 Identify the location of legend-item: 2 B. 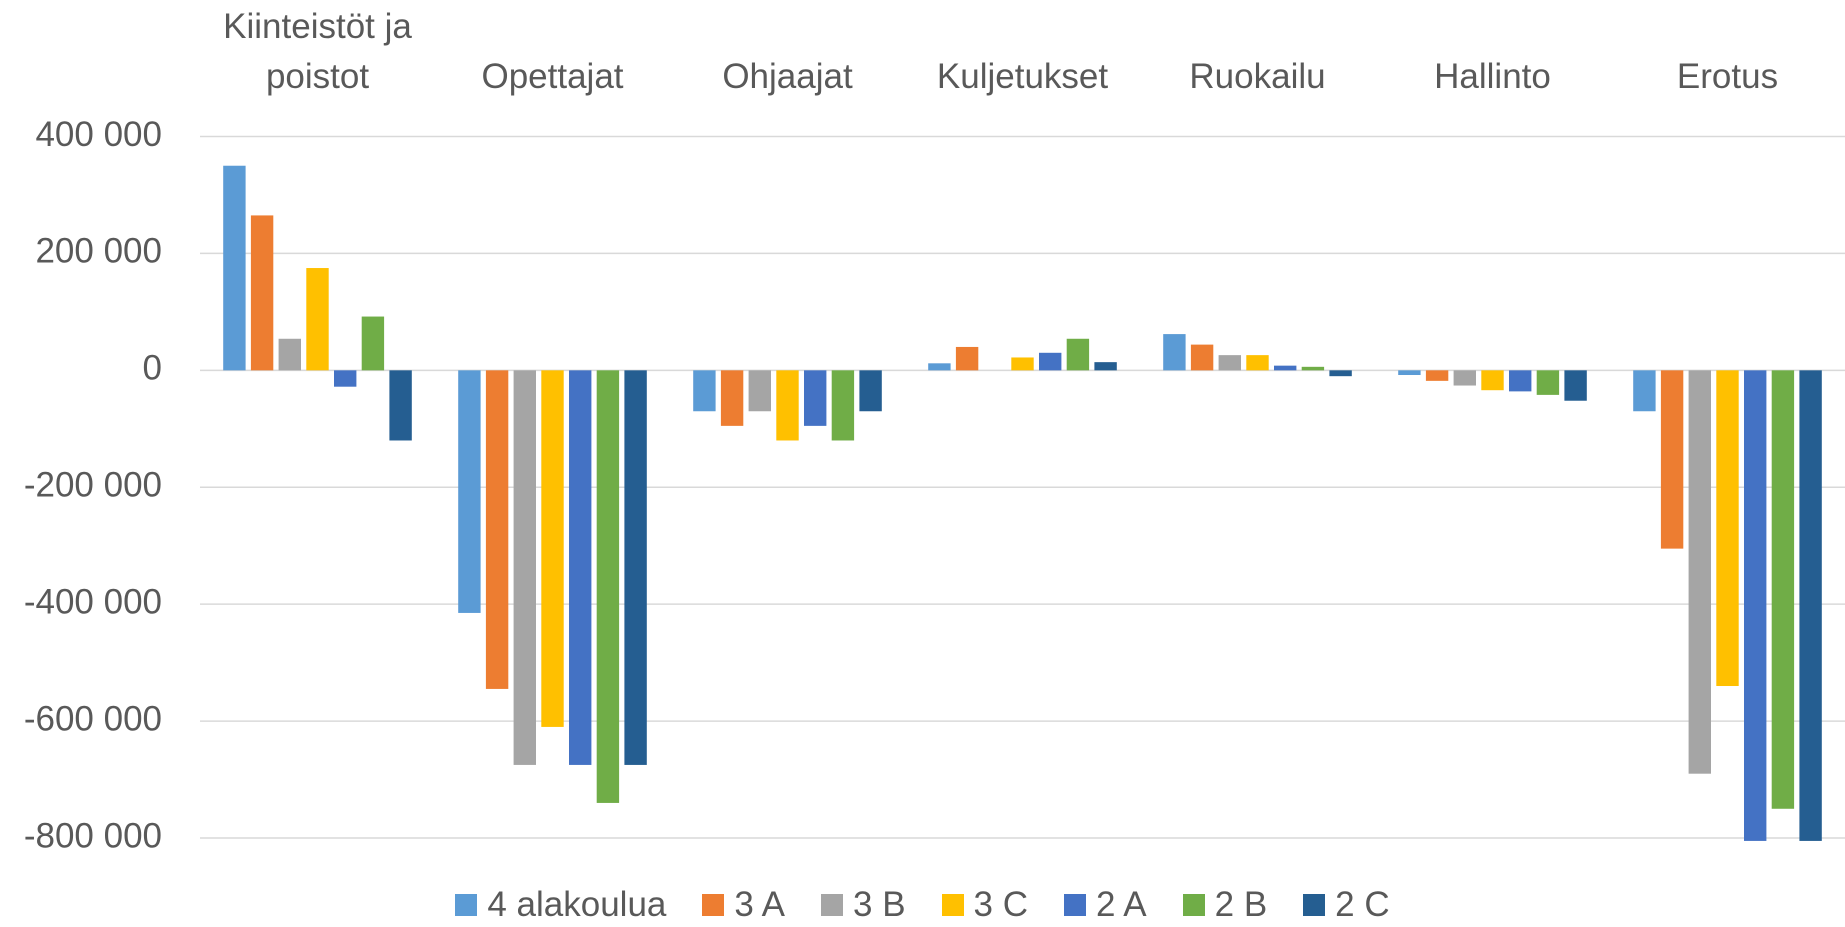
(1225, 904).